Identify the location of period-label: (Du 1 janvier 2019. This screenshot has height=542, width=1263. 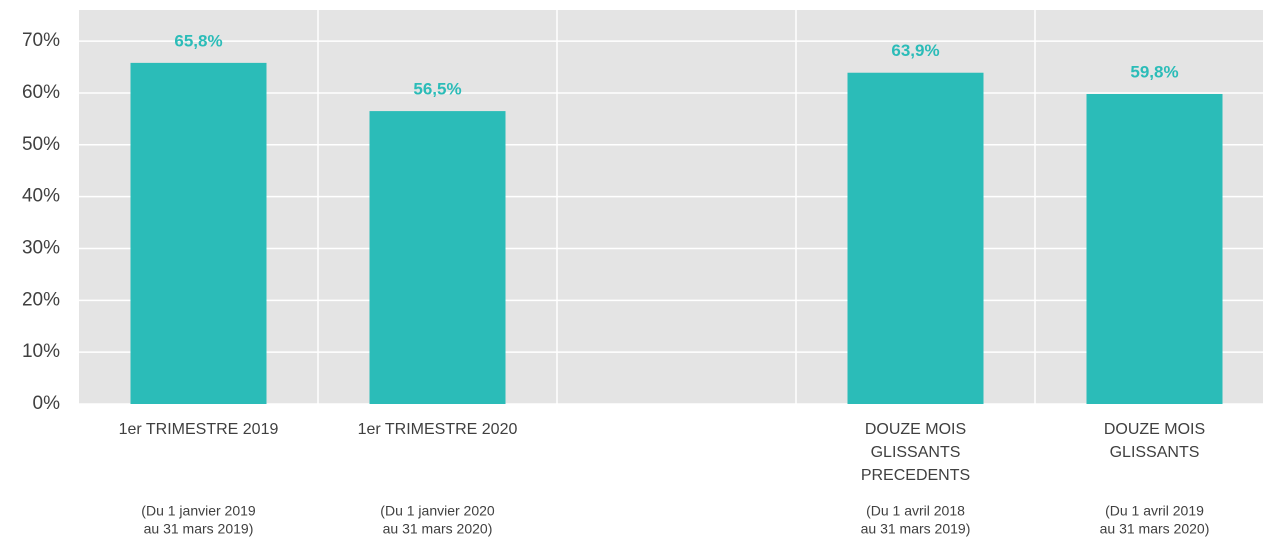
(198, 511).